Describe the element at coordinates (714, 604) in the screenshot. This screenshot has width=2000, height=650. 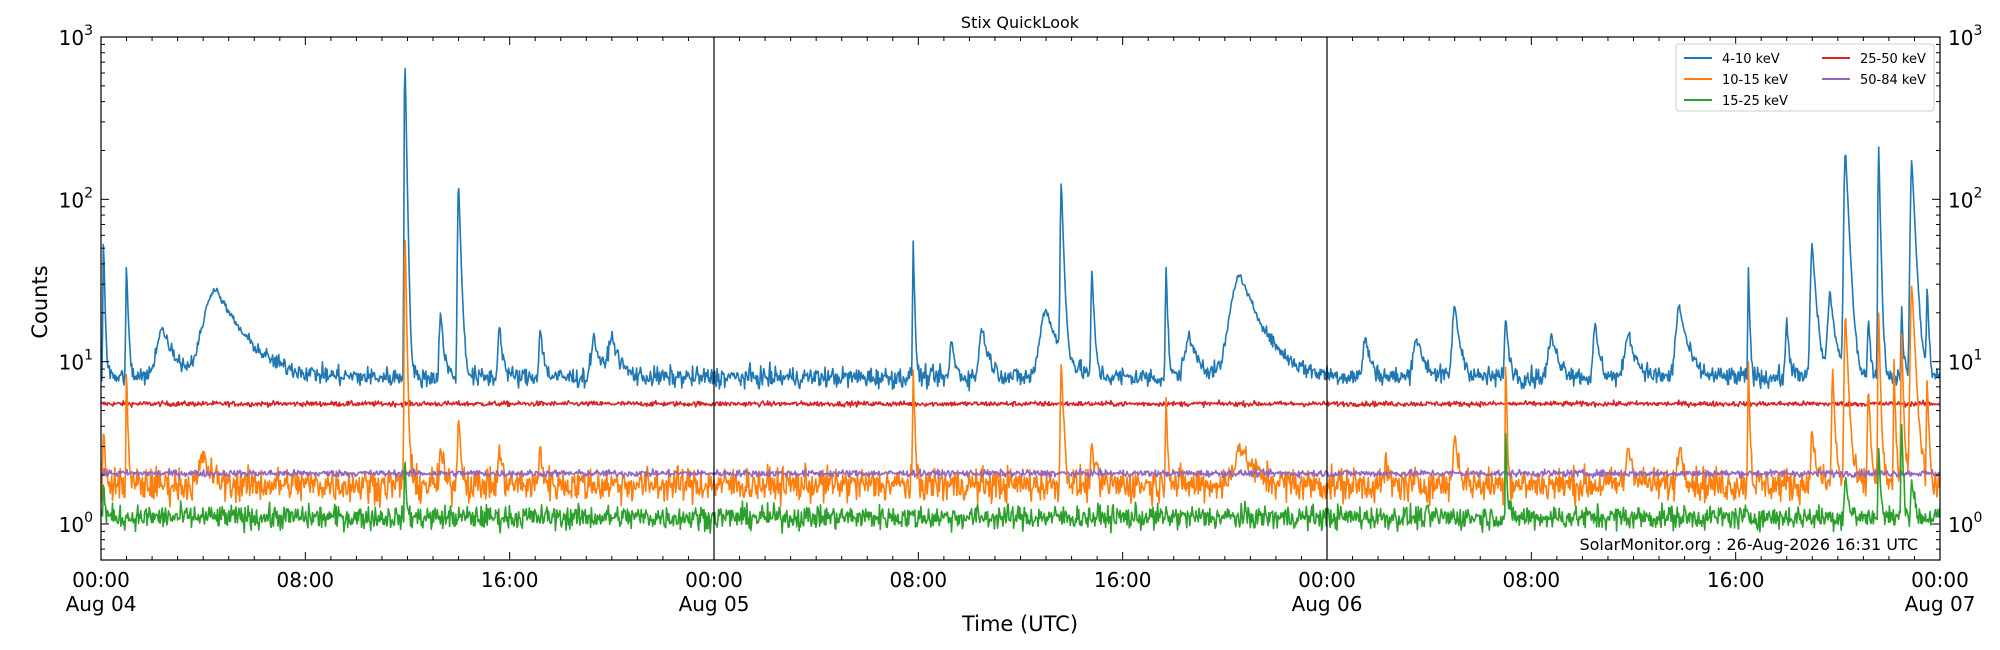
I see `x-tick-date-label: Aug 05` at that location.